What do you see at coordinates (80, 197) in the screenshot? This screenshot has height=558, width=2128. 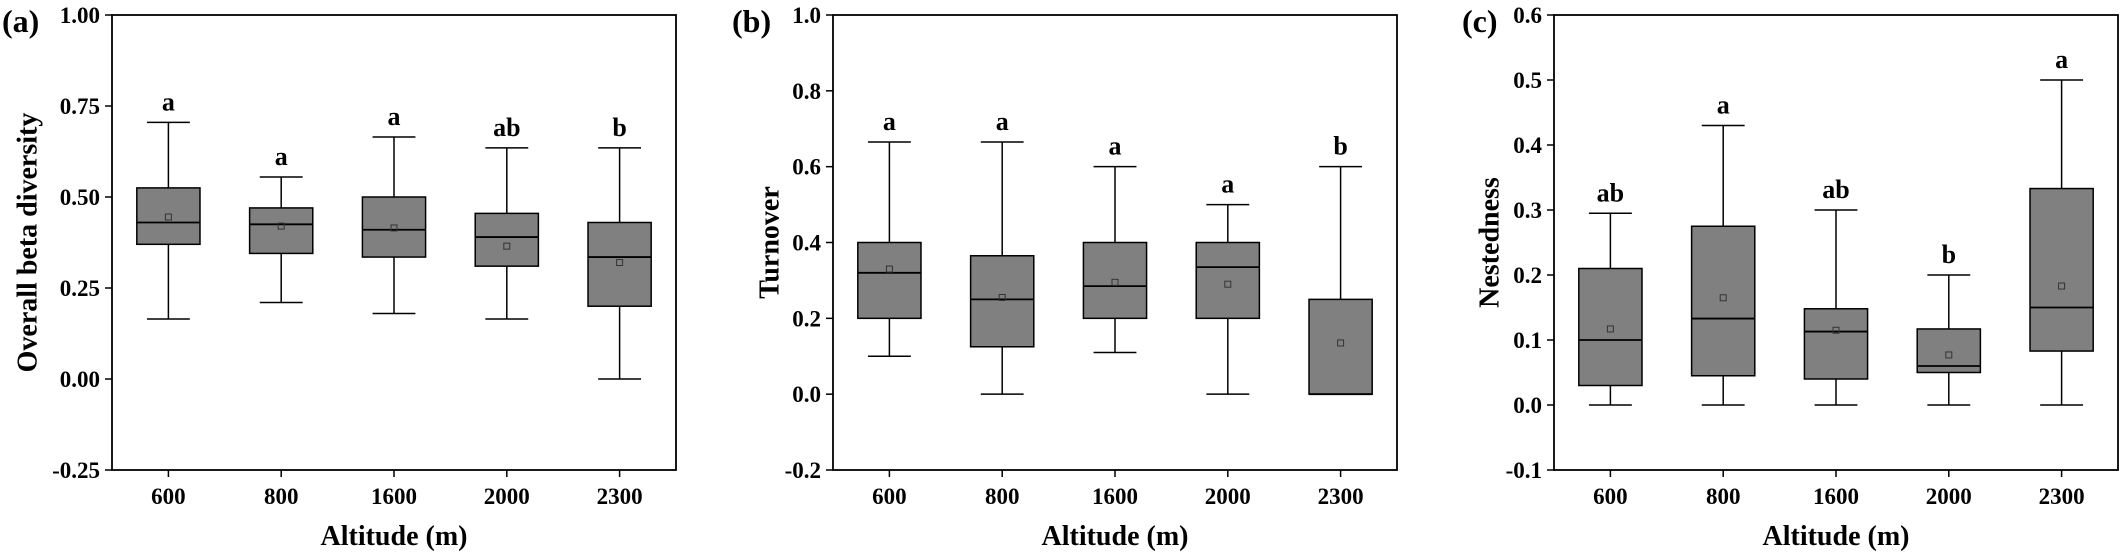 I see `y-tick-label: 0.50` at bounding box center [80, 197].